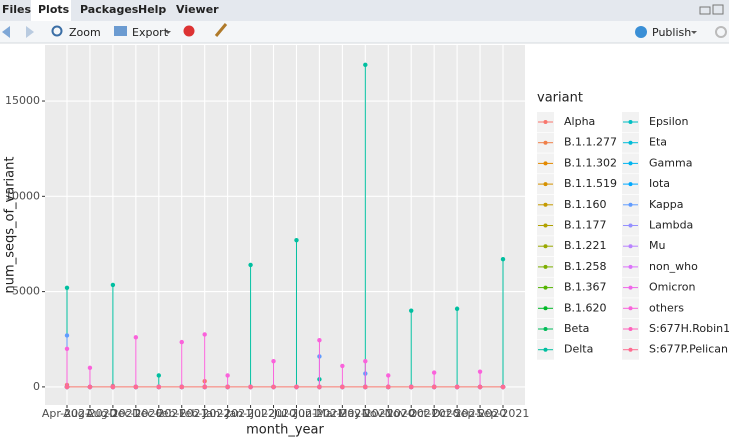 The height and width of the screenshot is (447, 729). I want to click on x-tick-label: Oct-2021, so click(457, 413).